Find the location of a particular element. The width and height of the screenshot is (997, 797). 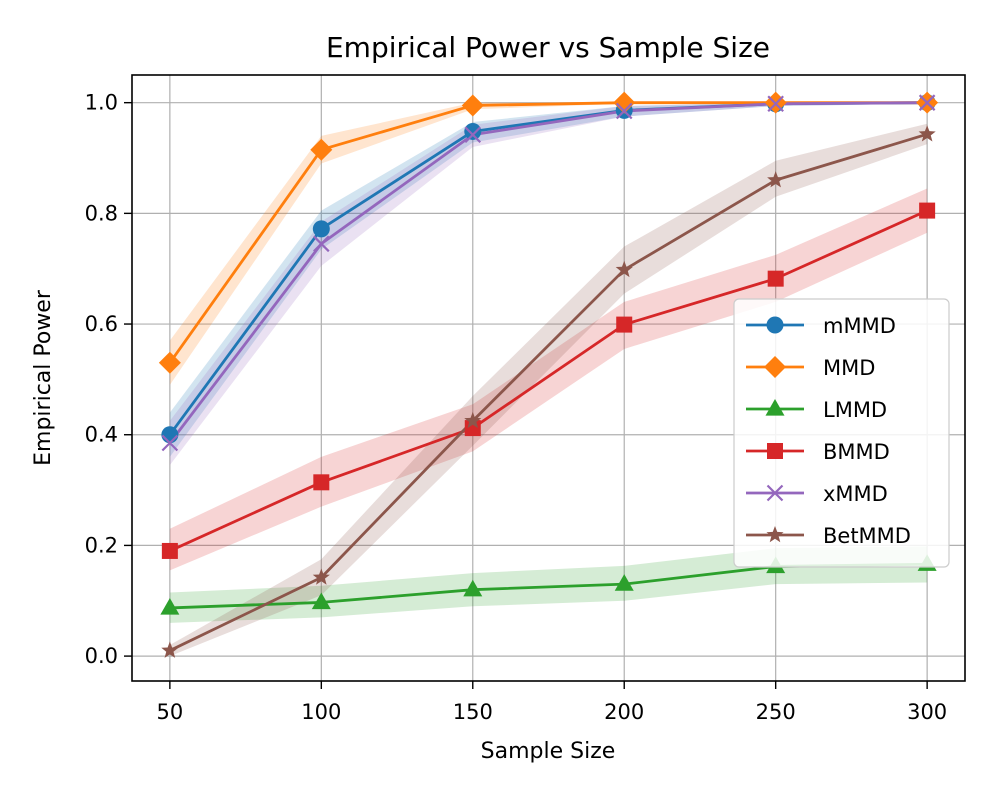

x-tick-label: 200 is located at coordinates (624, 712).